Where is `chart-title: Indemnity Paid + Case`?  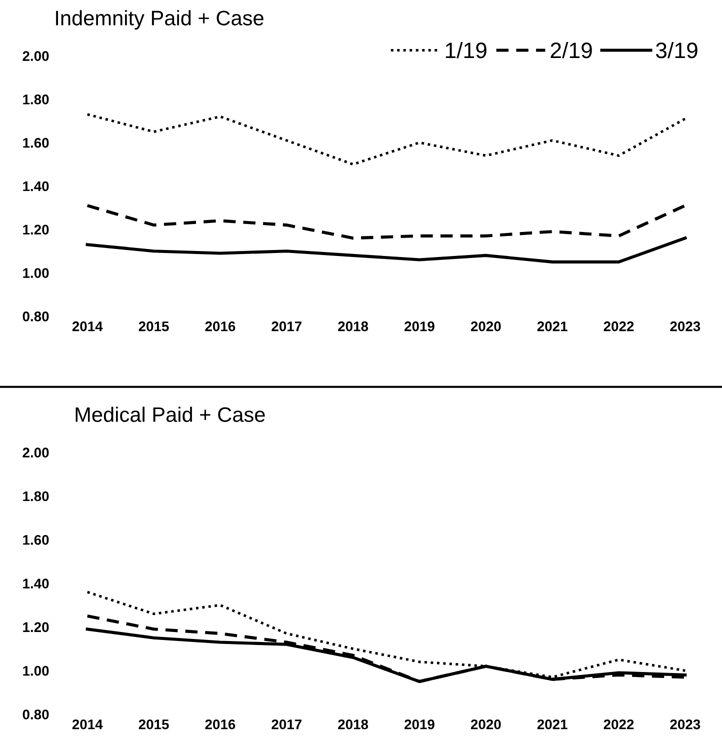 chart-title: Indemnity Paid + Case is located at coordinates (160, 20).